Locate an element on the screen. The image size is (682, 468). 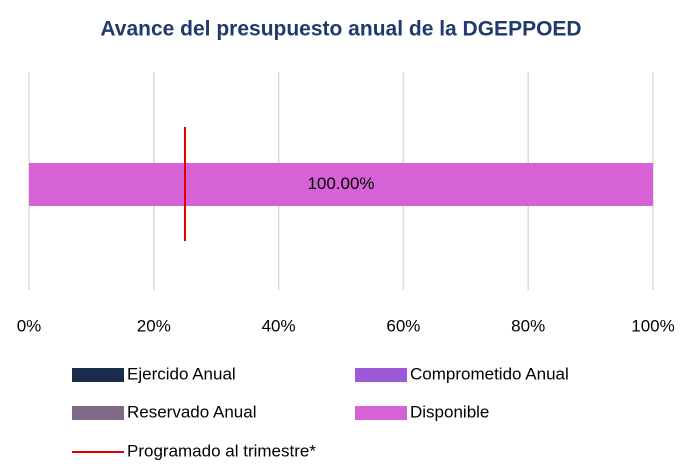
bar-segment is located at coordinates (341, 184).